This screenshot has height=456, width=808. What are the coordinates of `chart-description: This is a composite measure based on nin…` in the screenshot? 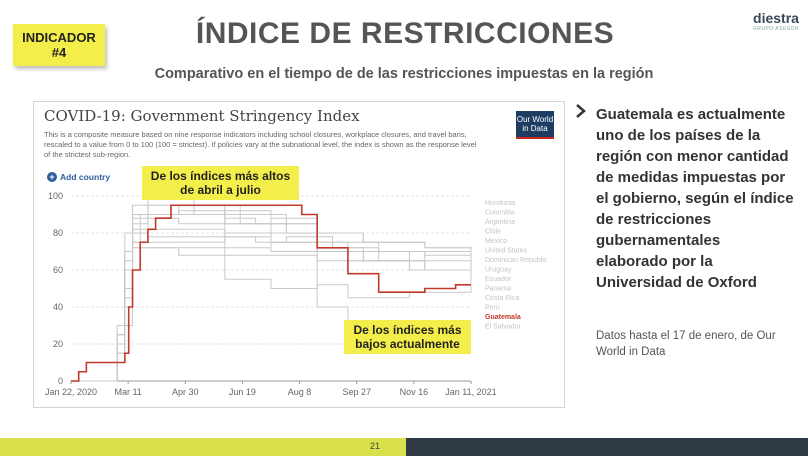 It's located at (260, 144).